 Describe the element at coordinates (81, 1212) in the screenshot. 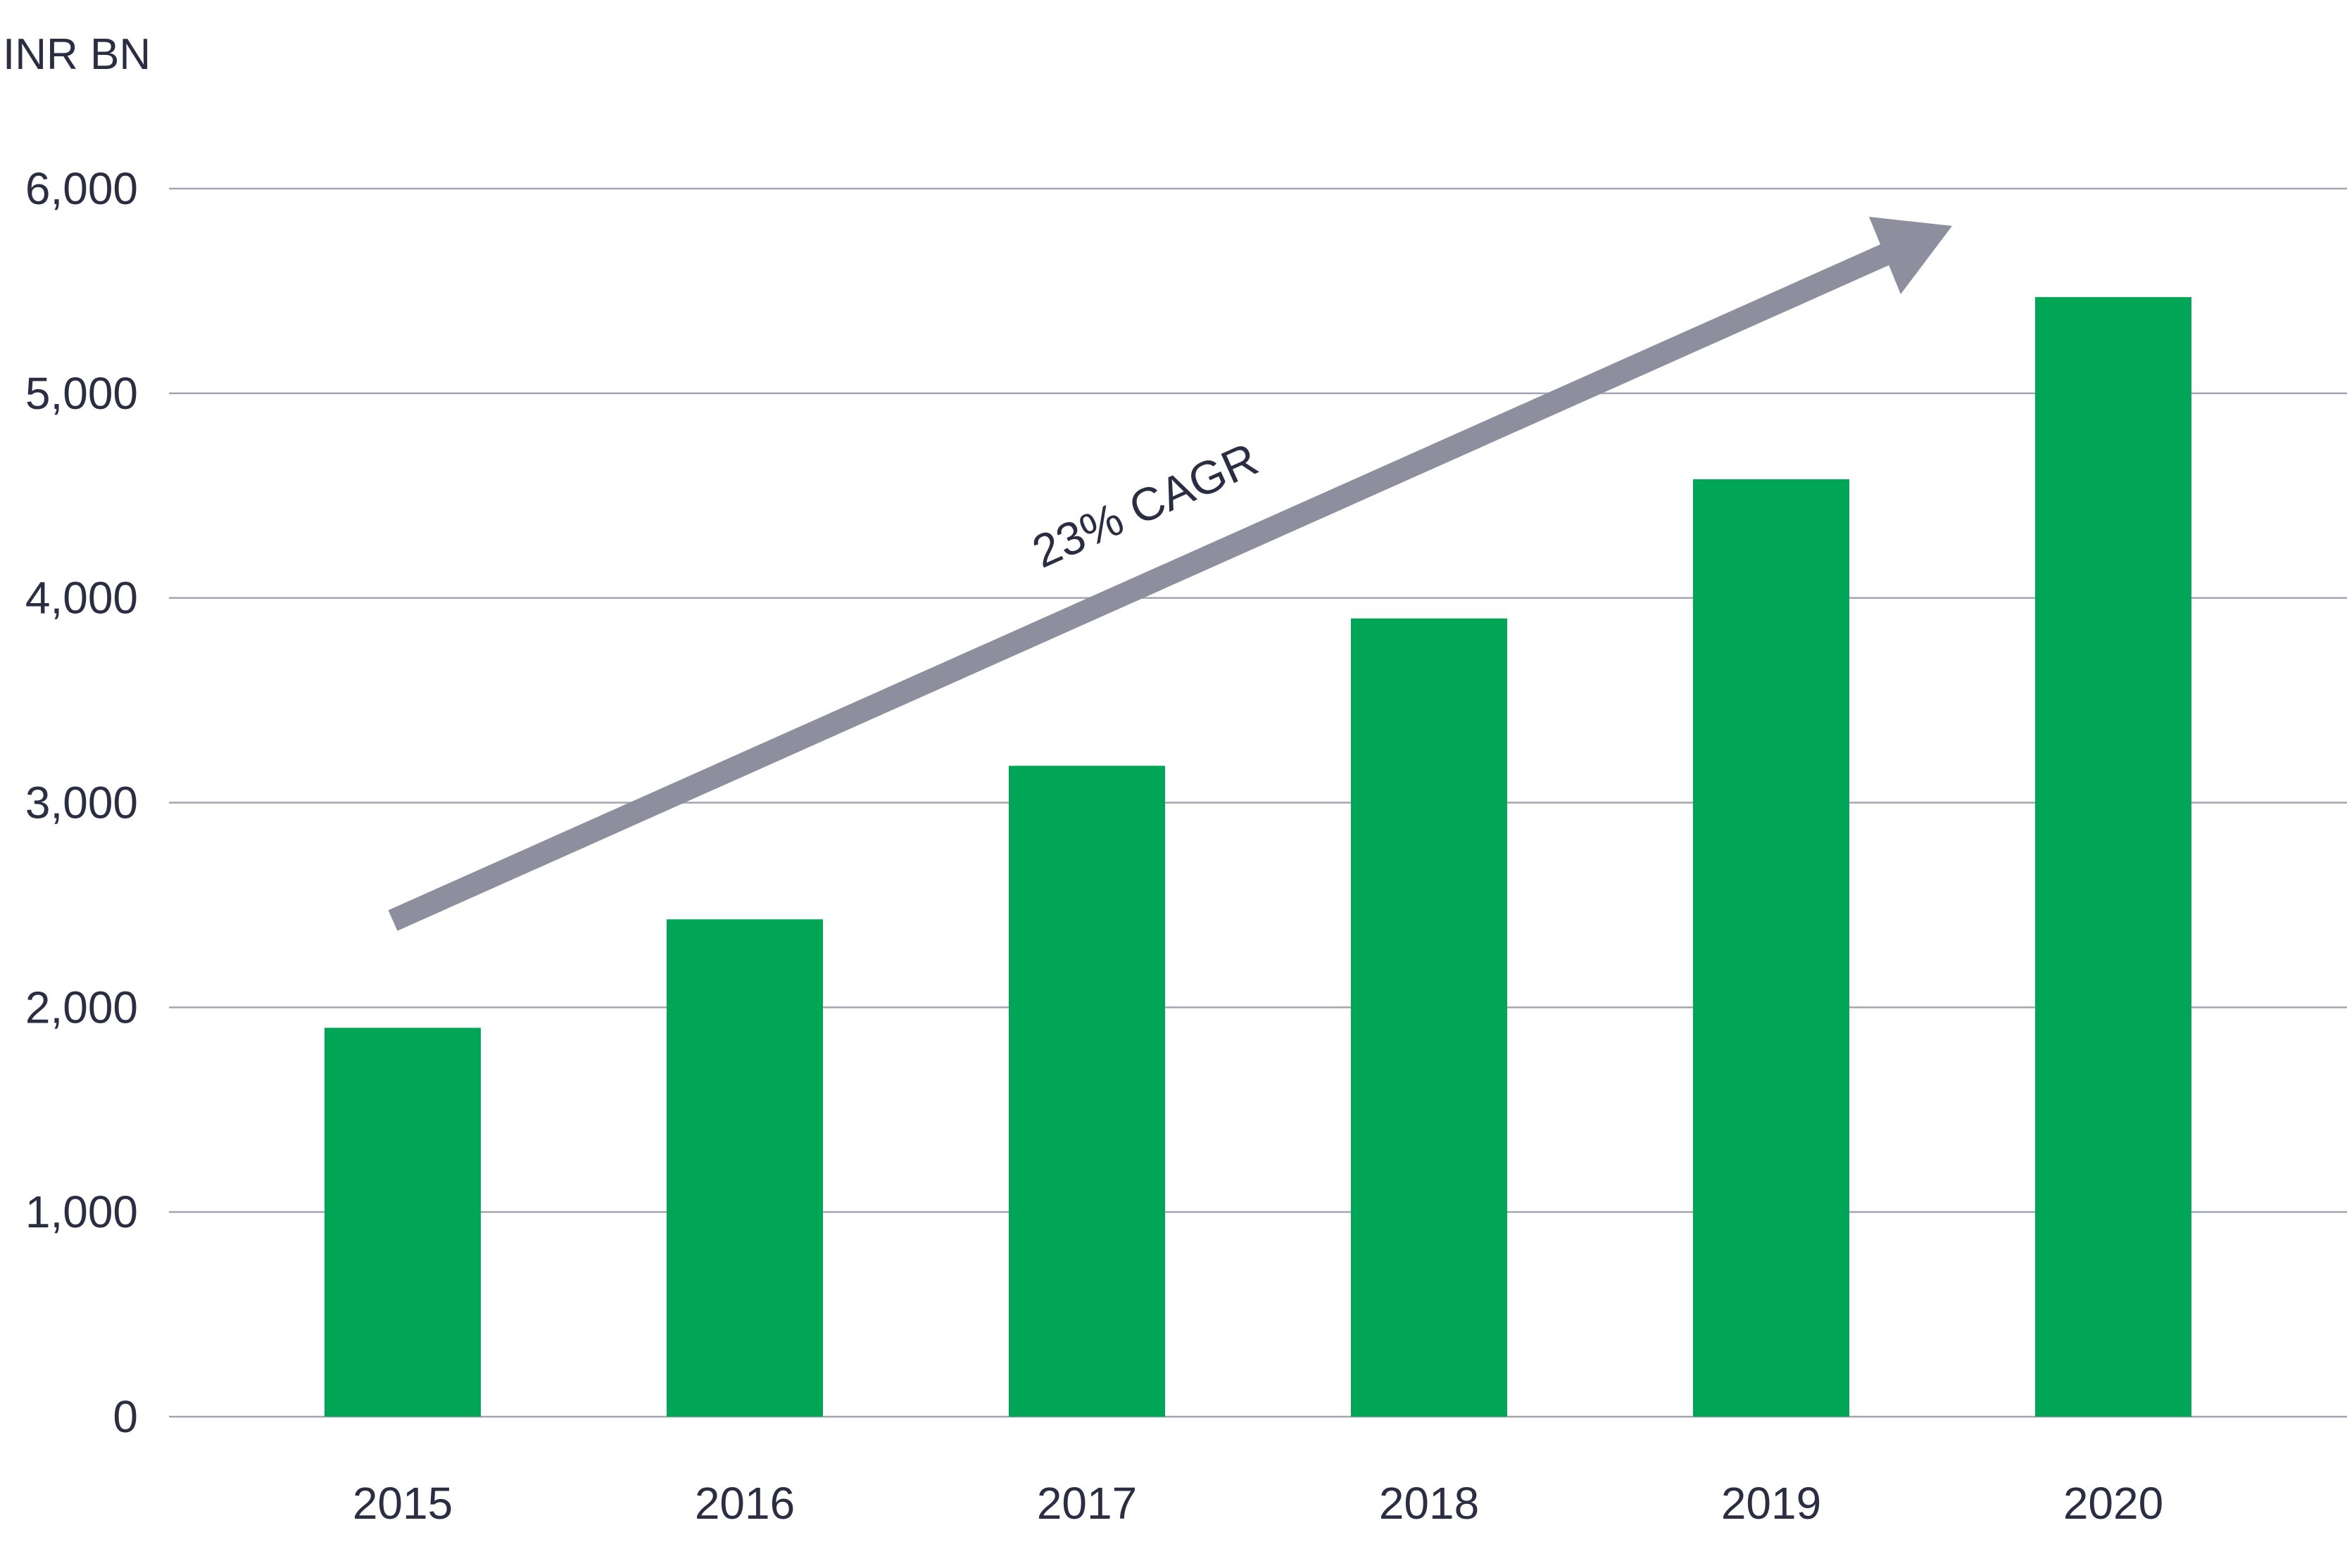

I see `y-tick-label: 1,000` at that location.